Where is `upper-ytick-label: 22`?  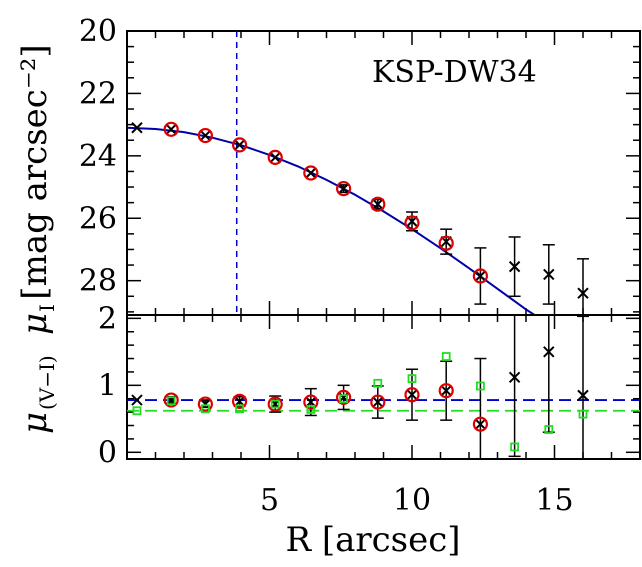
upper-ytick-label: 22 is located at coordinates (98, 93).